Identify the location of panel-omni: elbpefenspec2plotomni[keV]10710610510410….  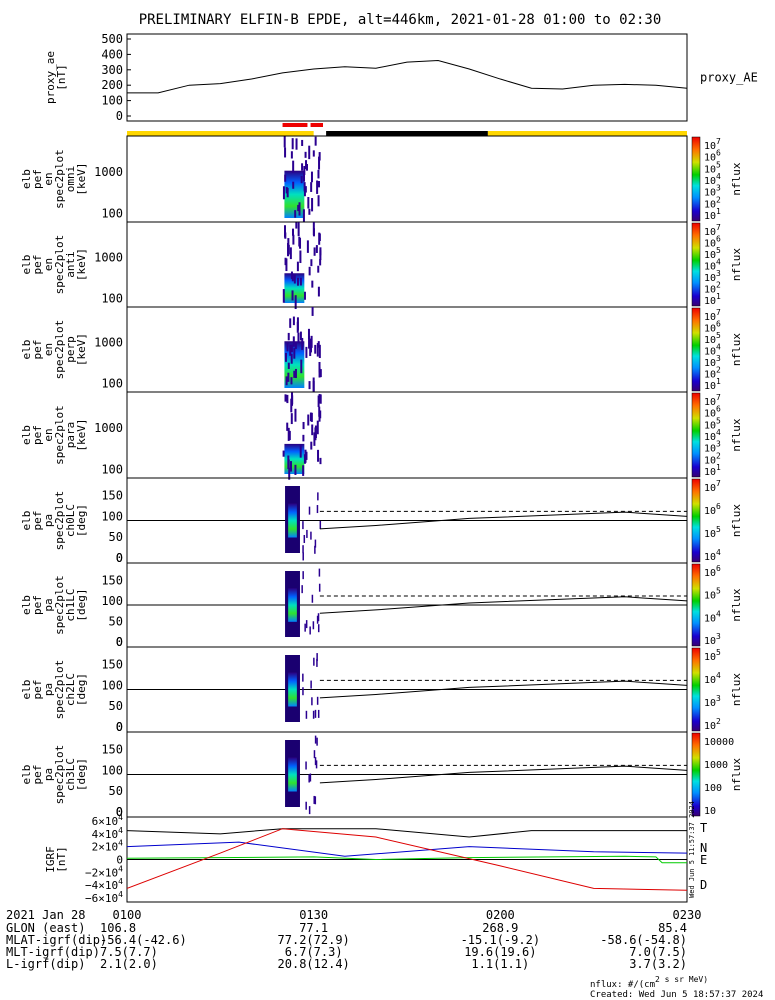
(381, 179).